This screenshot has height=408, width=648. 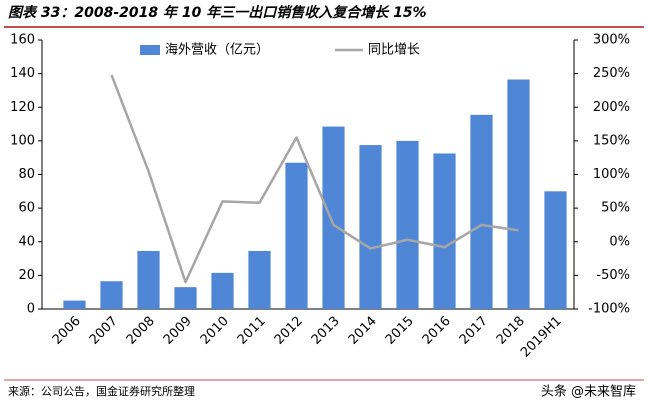 What do you see at coordinates (150, 50) in the screenshot?
I see `legend-swatch` at bounding box center [150, 50].